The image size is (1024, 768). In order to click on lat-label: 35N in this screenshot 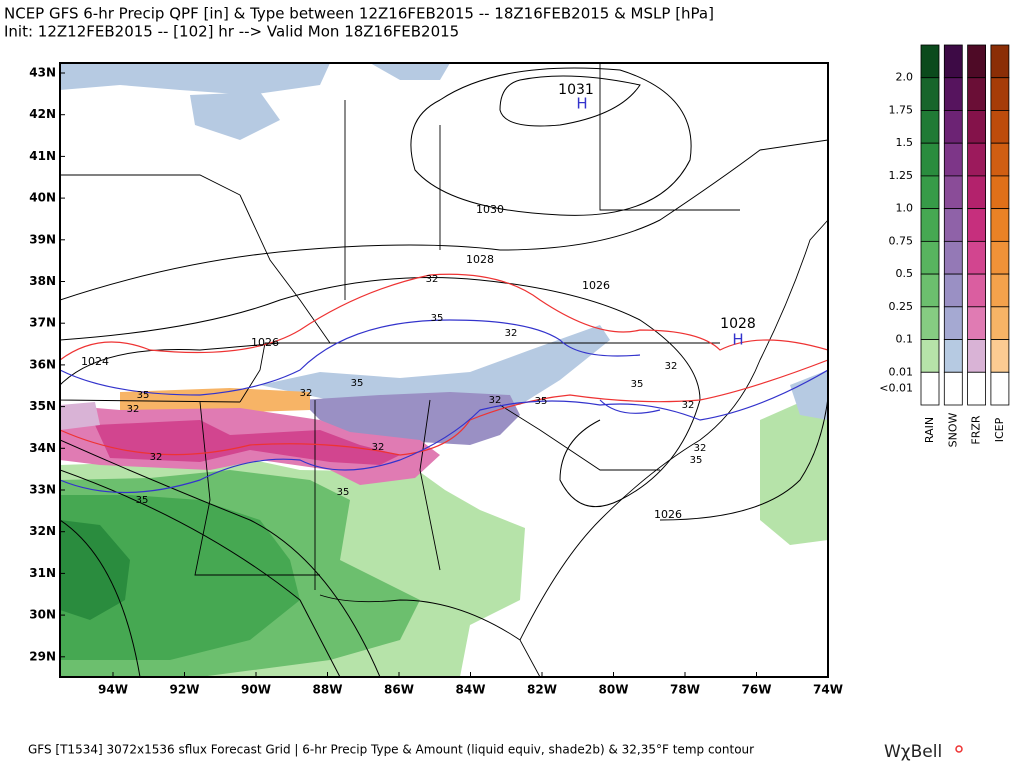, I will do `click(42, 406)`.